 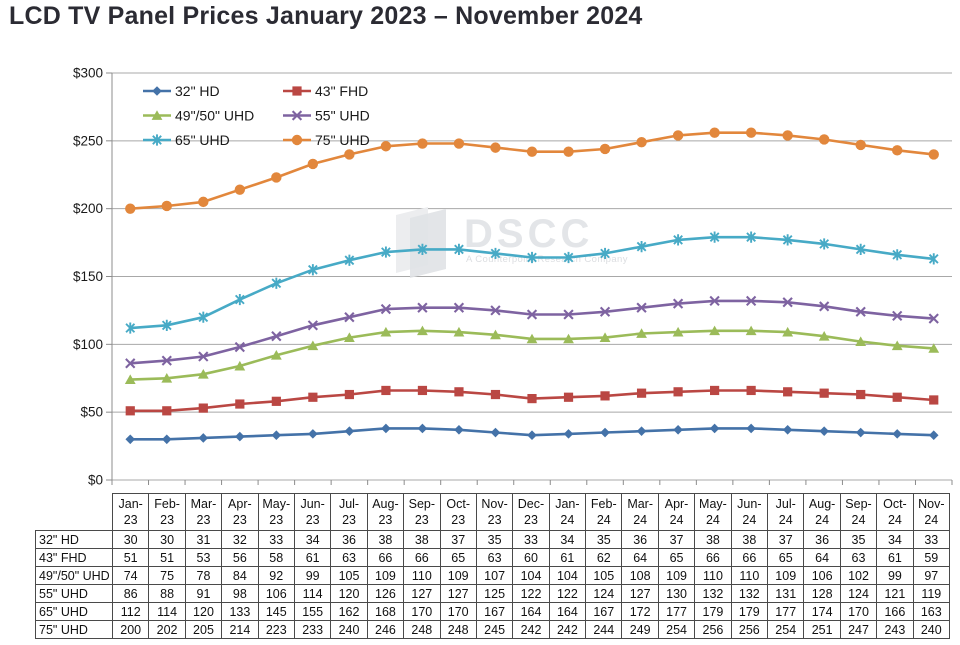 I want to click on table-cell: 168, so click(x=385, y=611).